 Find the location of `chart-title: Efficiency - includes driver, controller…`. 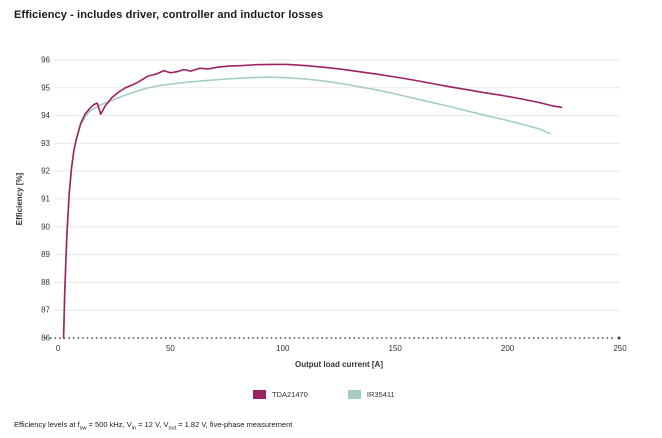

chart-title: Efficiency - includes driver, controller… is located at coordinates (169, 15).